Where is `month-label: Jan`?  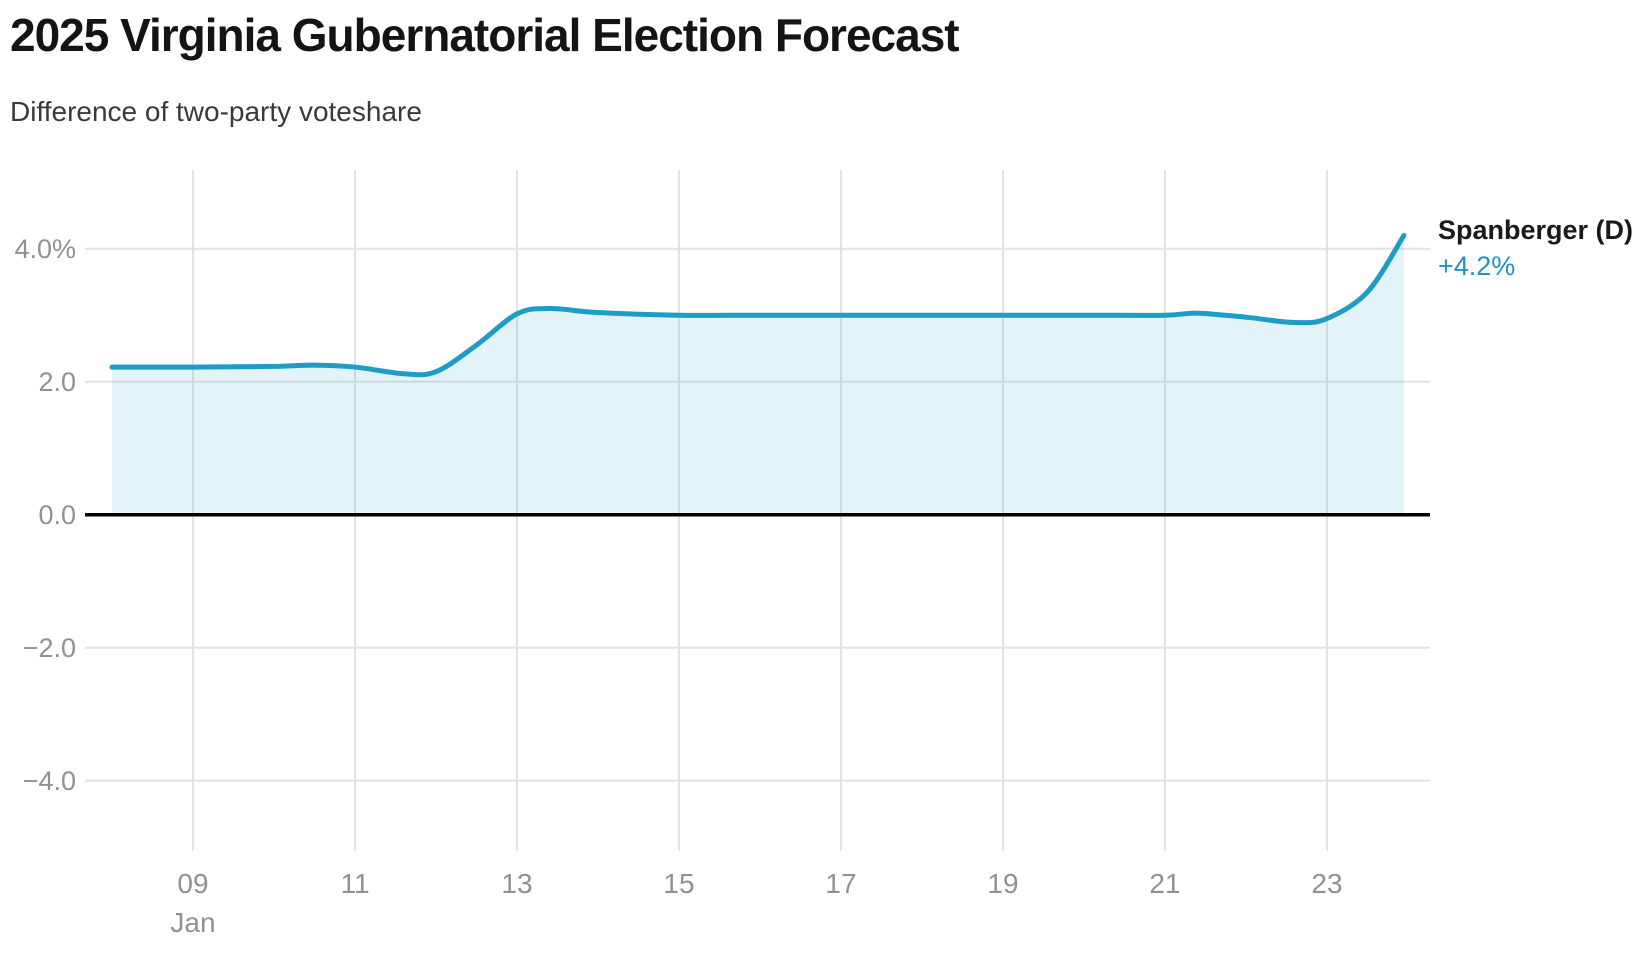 month-label: Jan is located at coordinates (192, 922).